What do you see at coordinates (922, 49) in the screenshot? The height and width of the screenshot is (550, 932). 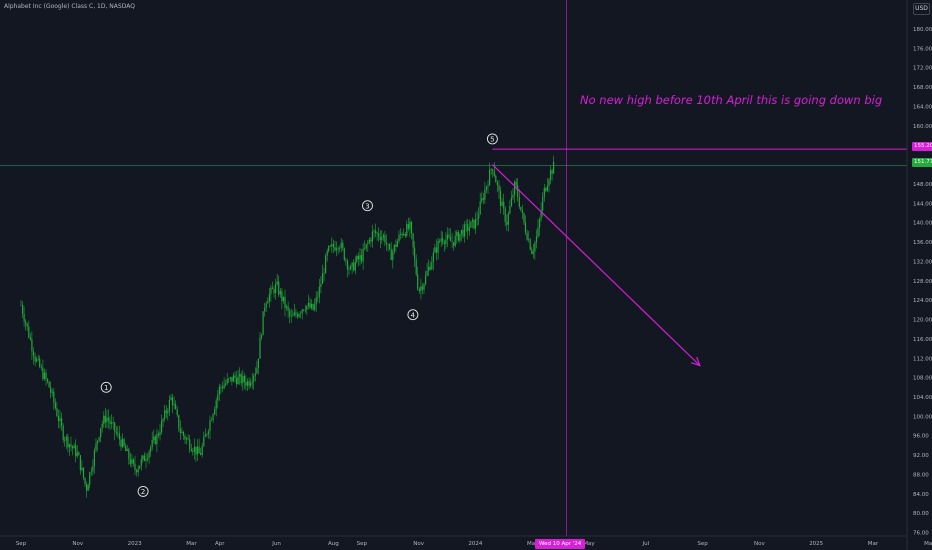 I see `price-tick-label: 176.00` at bounding box center [922, 49].